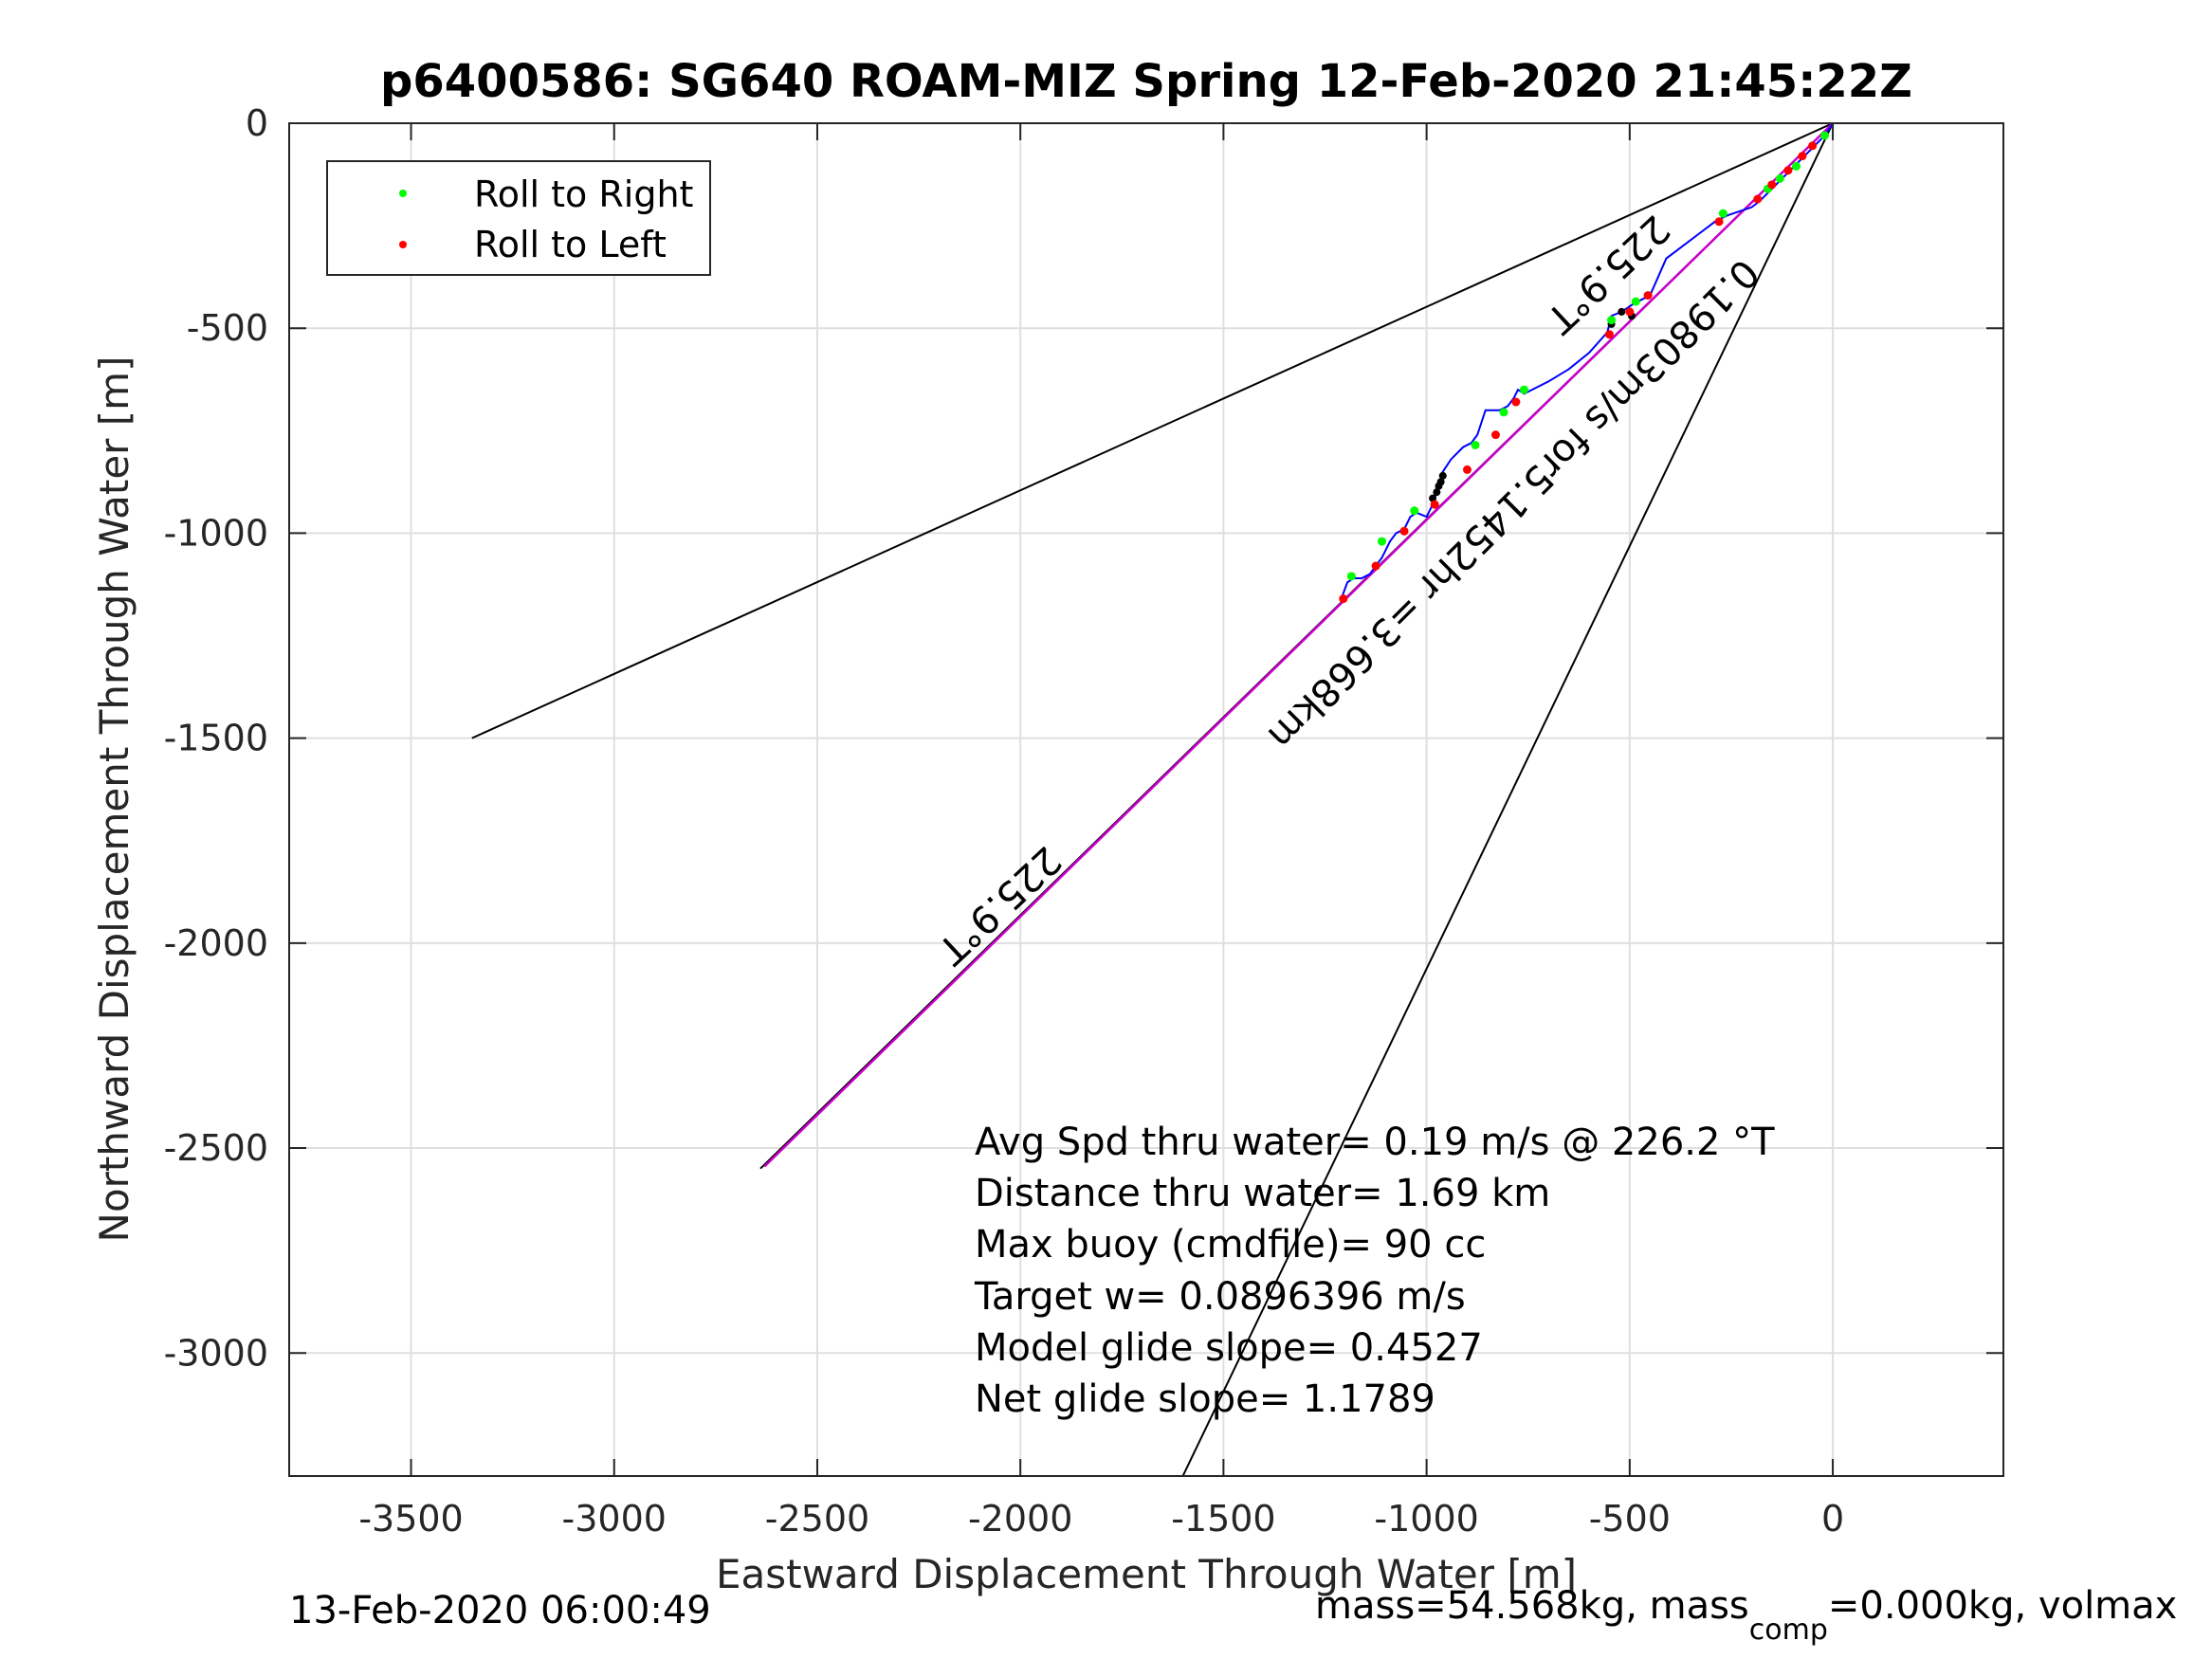 This screenshot has height=1659, width=2212. Describe the element at coordinates (216, 943) in the screenshot. I see `y-tick-label: -2000` at that location.